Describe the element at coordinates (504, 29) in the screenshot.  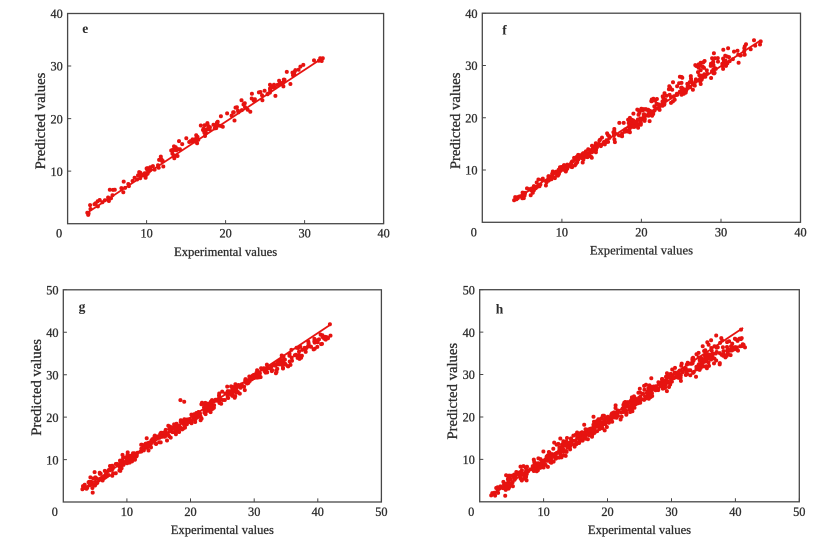
I see `svg-text: f` at that location.